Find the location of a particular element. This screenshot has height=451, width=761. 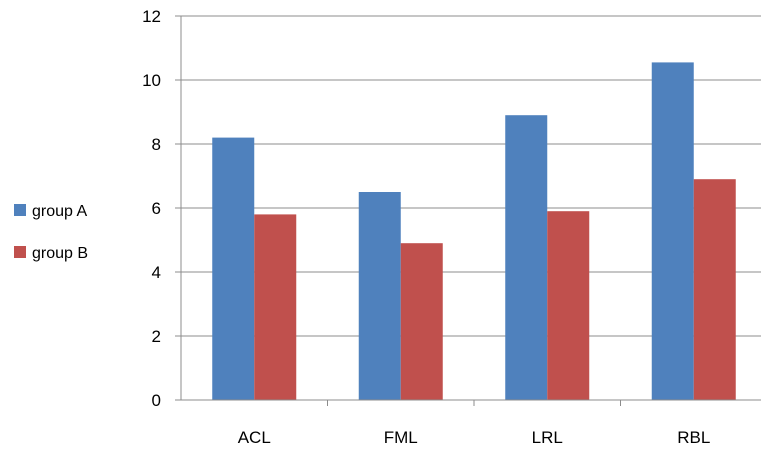

y-tick-label: 8 is located at coordinates (156, 144).